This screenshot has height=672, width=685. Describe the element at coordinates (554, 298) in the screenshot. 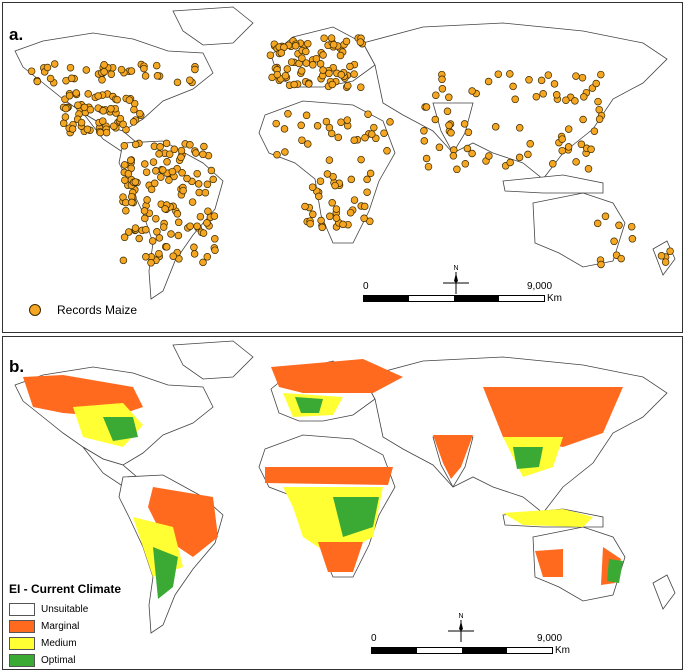

I see `scale-unit: Km` at that location.